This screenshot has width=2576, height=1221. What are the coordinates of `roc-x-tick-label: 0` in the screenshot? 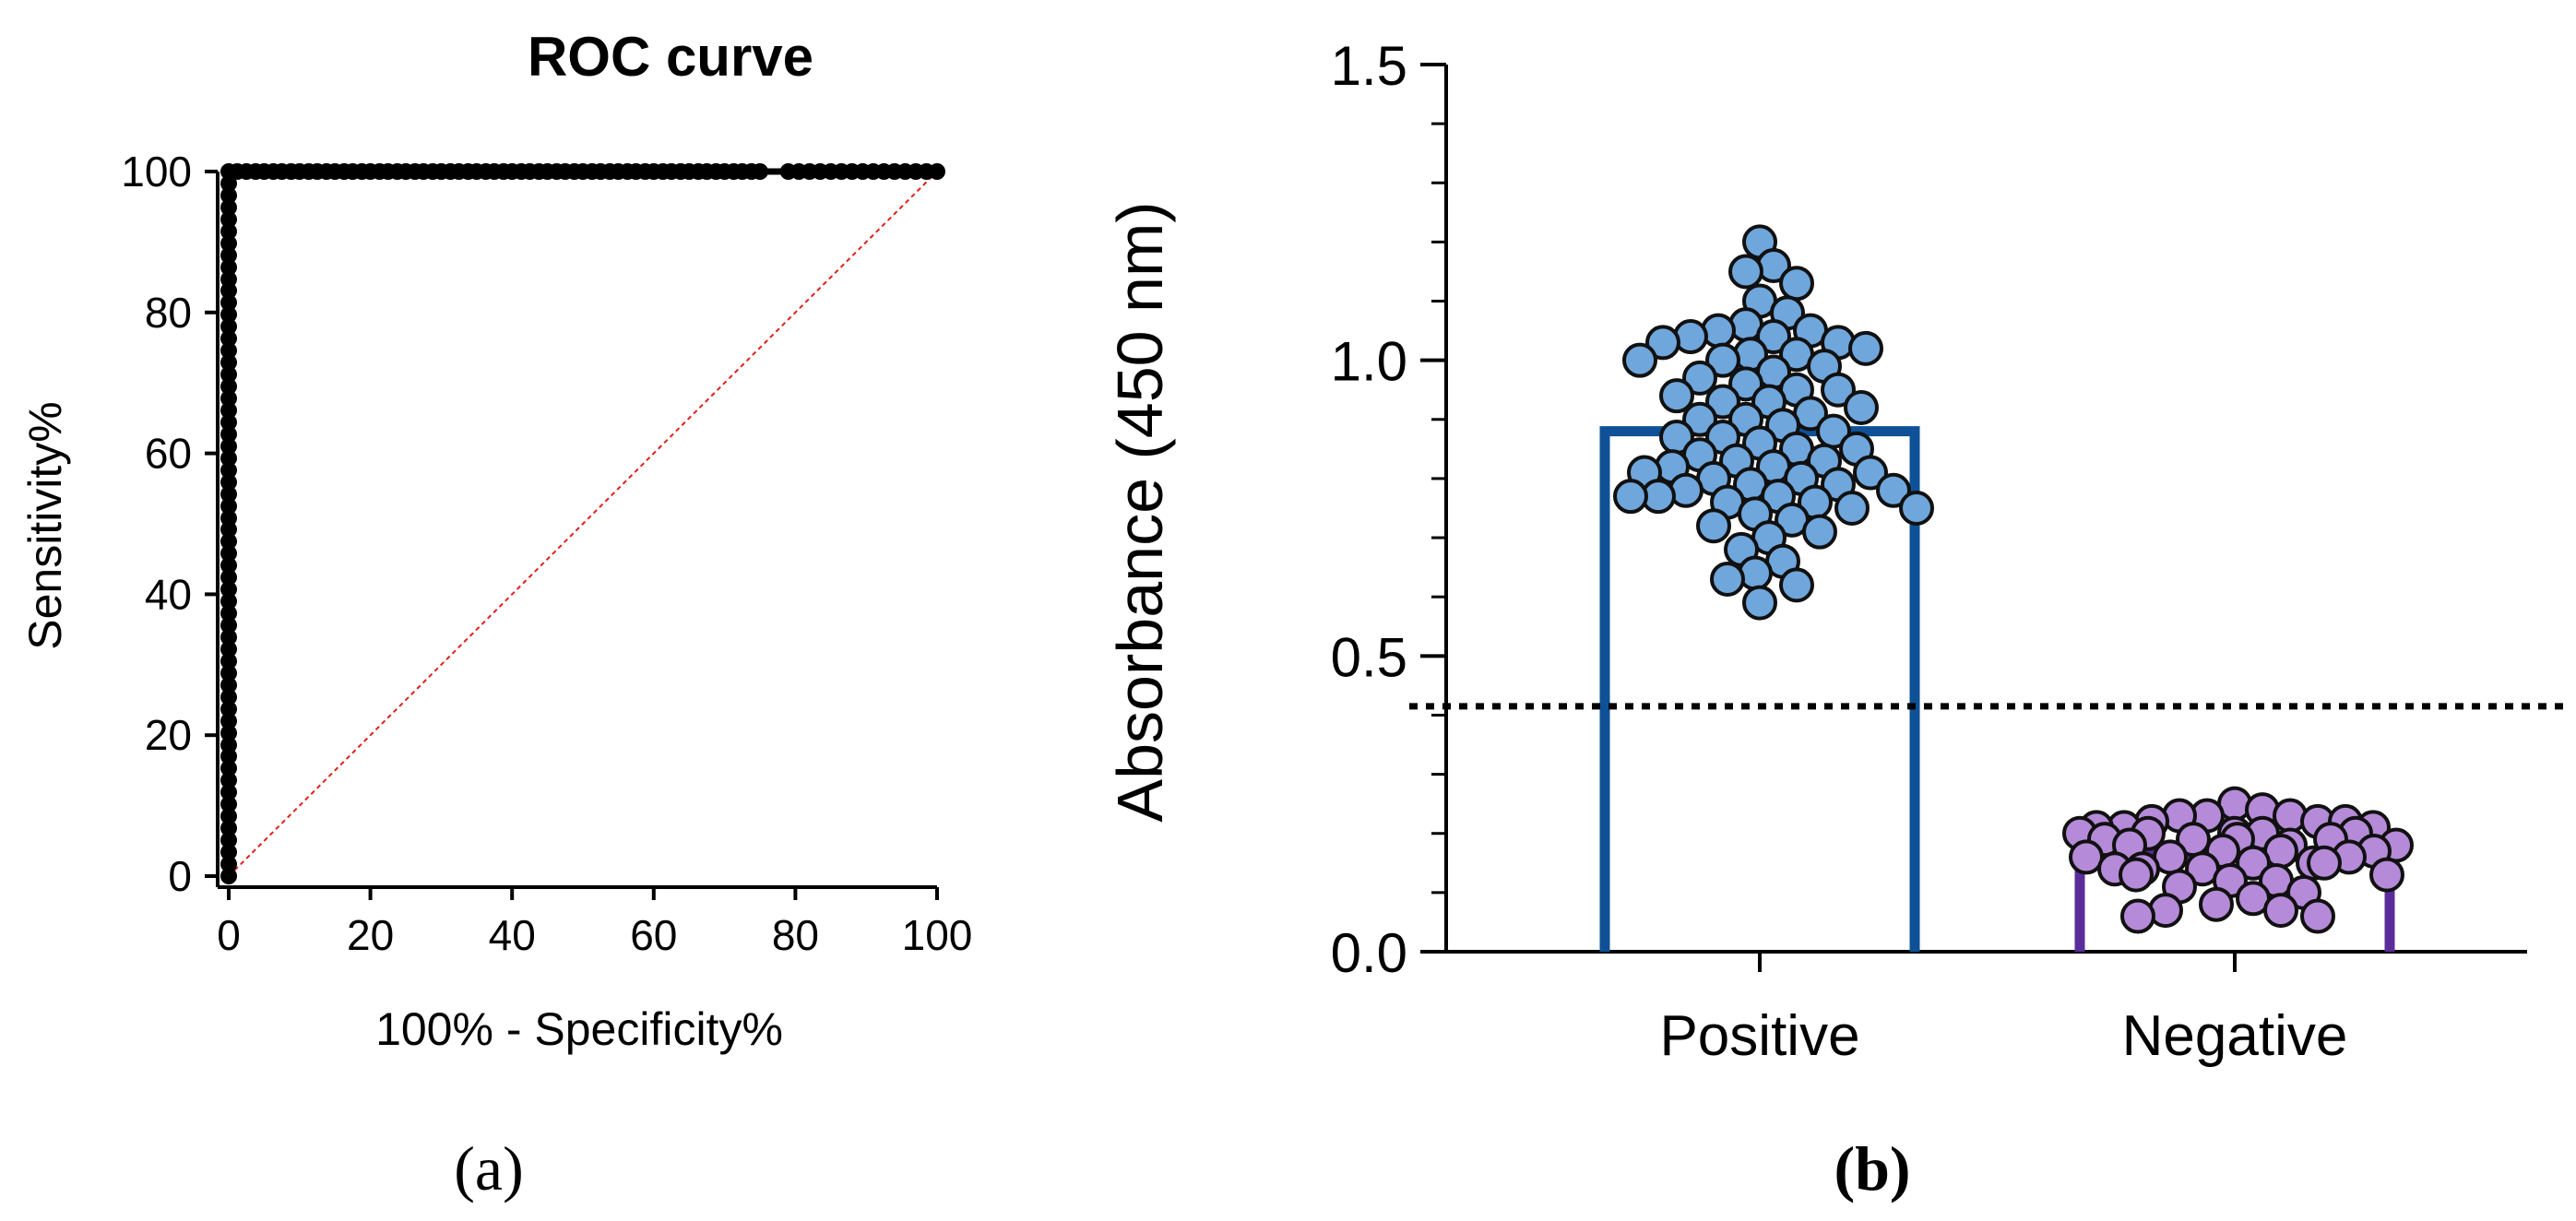 It's located at (229, 935).